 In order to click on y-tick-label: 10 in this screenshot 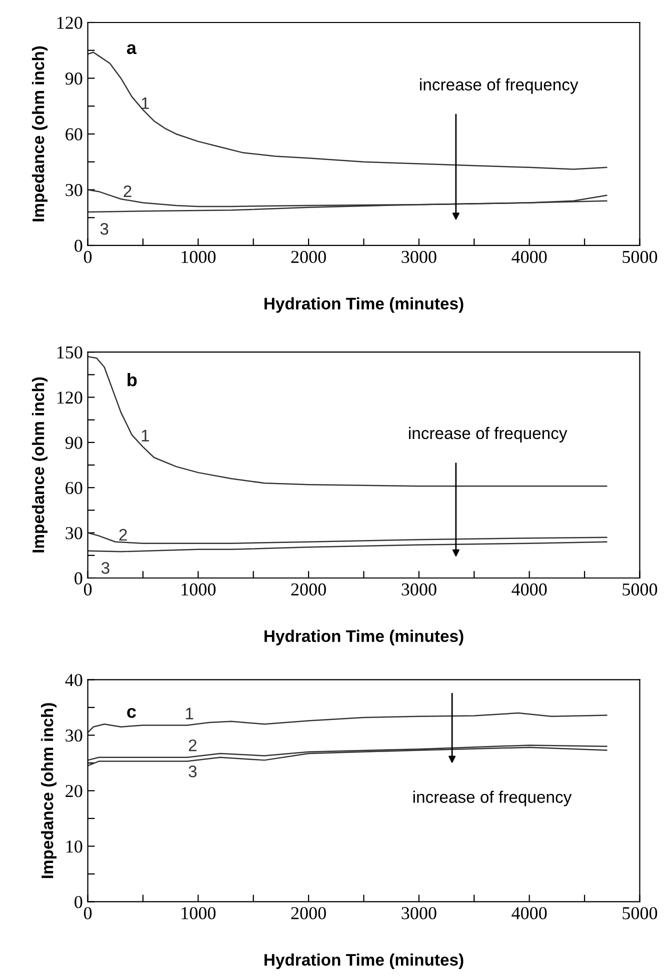, I will do `click(74, 846)`.